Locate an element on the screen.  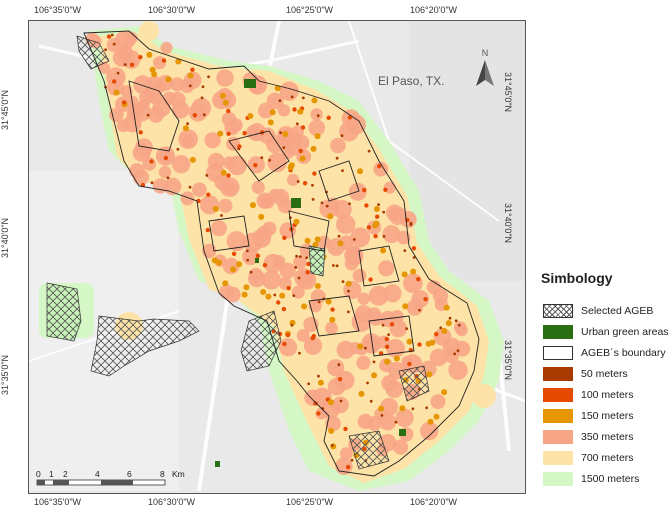
legend-item: AGEB´s boundary is located at coordinates (605, 352).